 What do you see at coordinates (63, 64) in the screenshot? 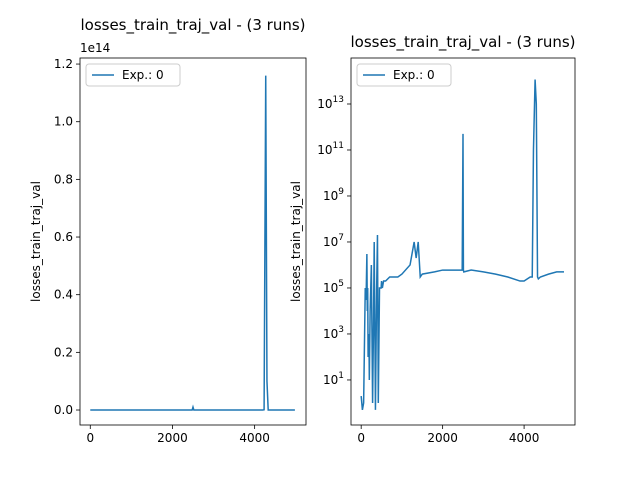
I see `y-tick-label: 1.2` at bounding box center [63, 64].